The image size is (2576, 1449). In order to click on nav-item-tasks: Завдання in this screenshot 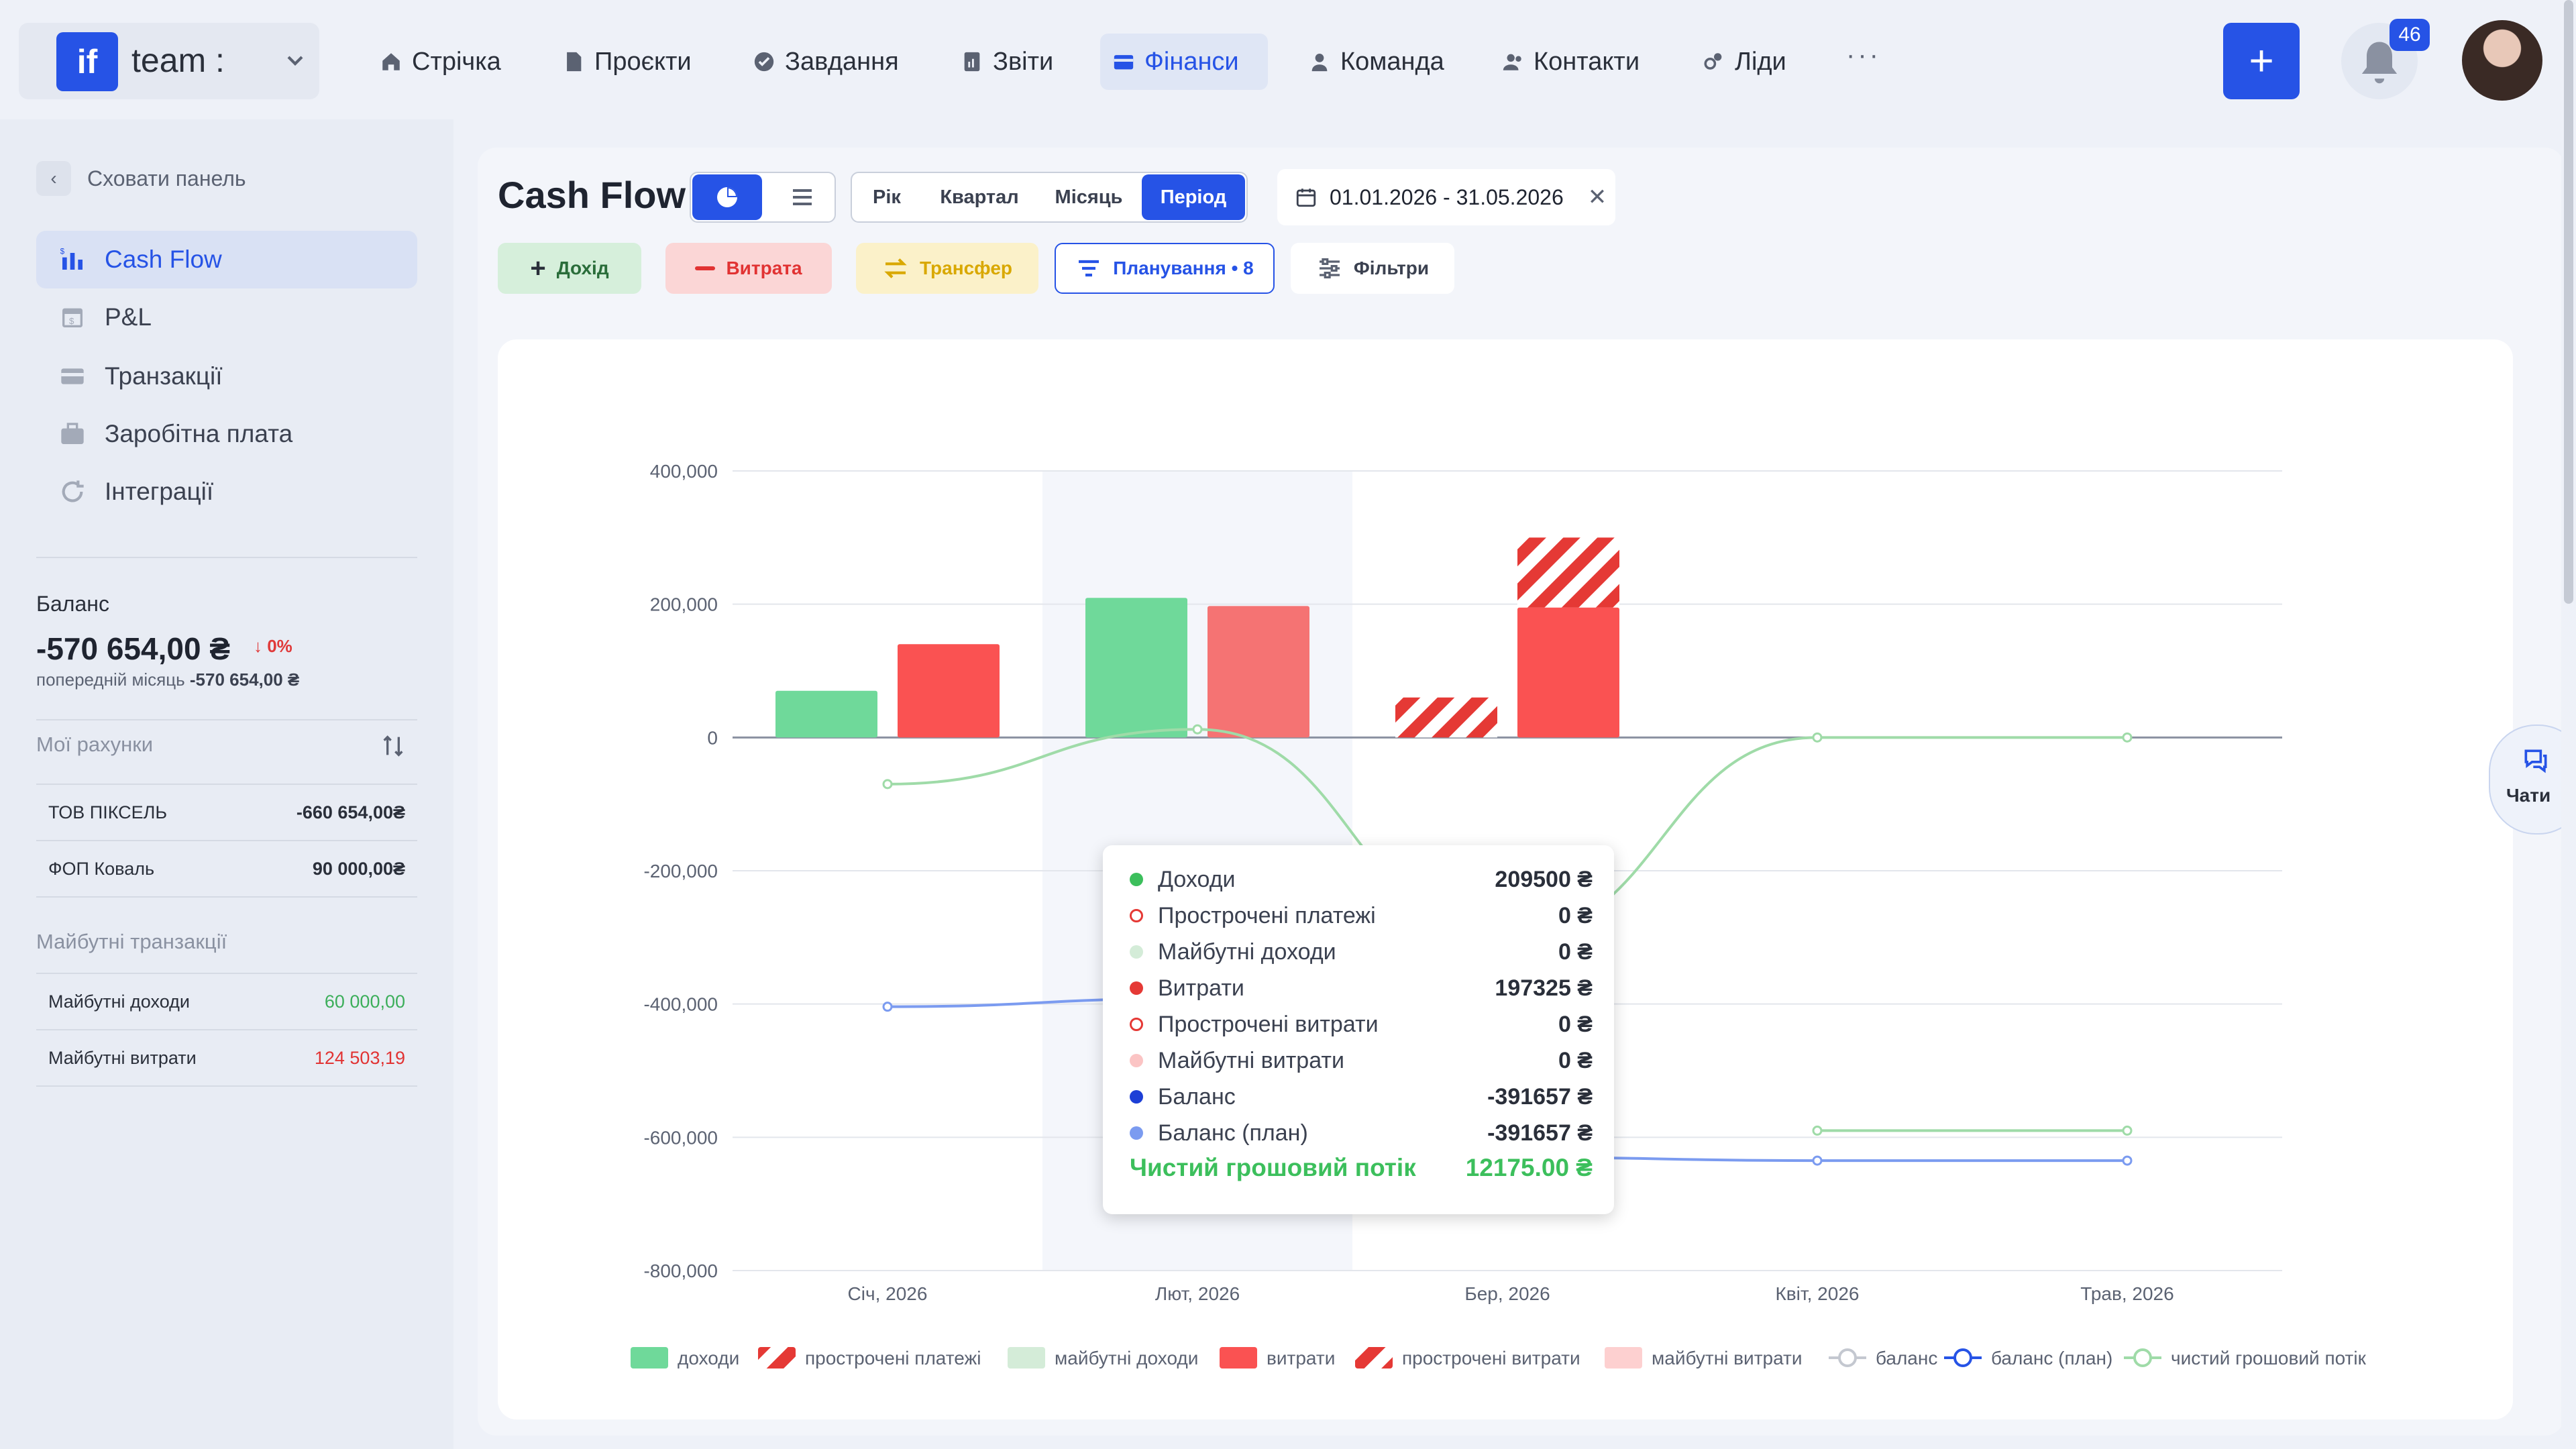, I will do `click(826, 62)`.